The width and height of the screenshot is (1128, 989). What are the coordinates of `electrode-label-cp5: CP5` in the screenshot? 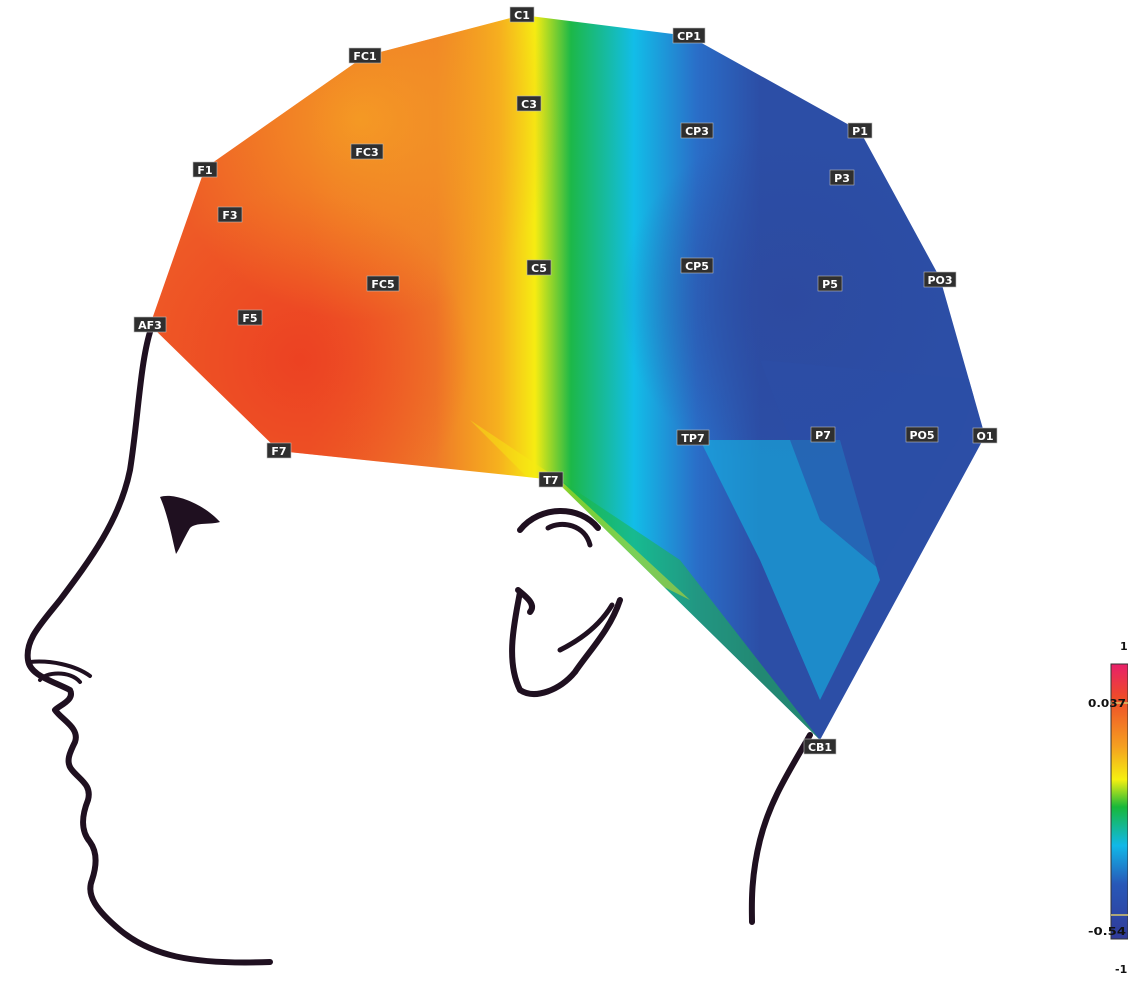 It's located at (697, 265).